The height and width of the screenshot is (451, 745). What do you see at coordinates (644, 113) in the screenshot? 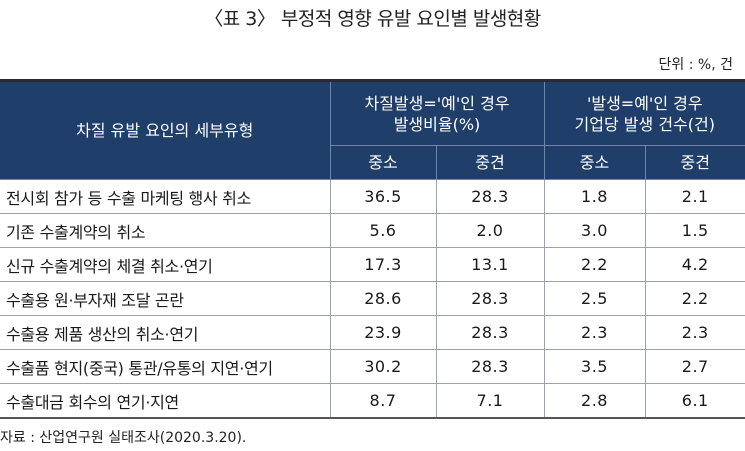
I see `group-header-count: '발생=예'인 경우 기업당 발생 건수(건)` at bounding box center [644, 113].